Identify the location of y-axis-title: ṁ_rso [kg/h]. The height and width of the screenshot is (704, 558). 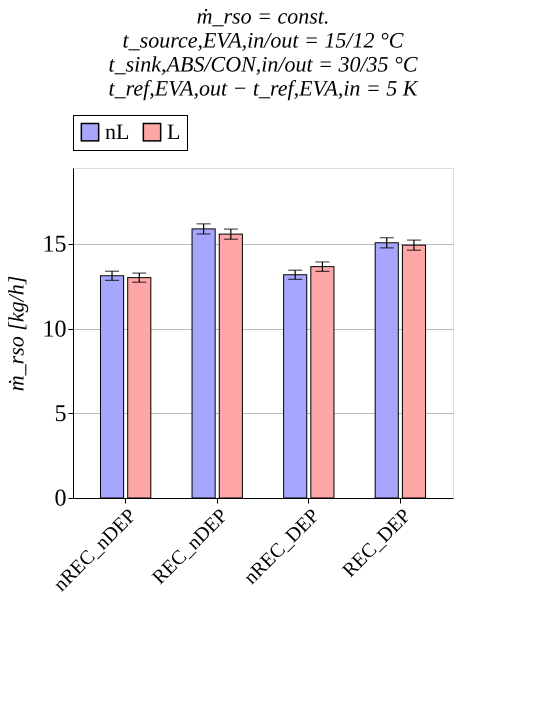
(16, 334).